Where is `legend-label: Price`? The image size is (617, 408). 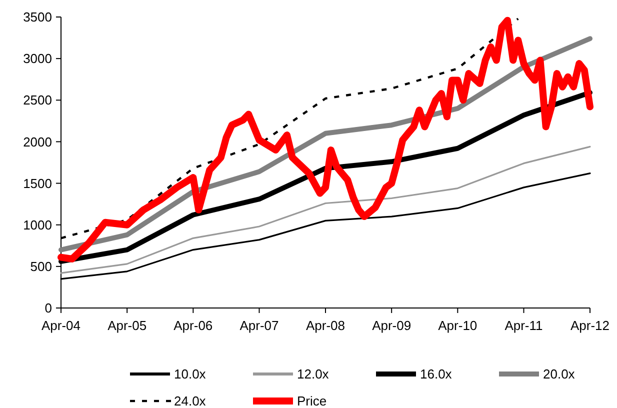
legend-label: Price is located at coordinates (312, 401).